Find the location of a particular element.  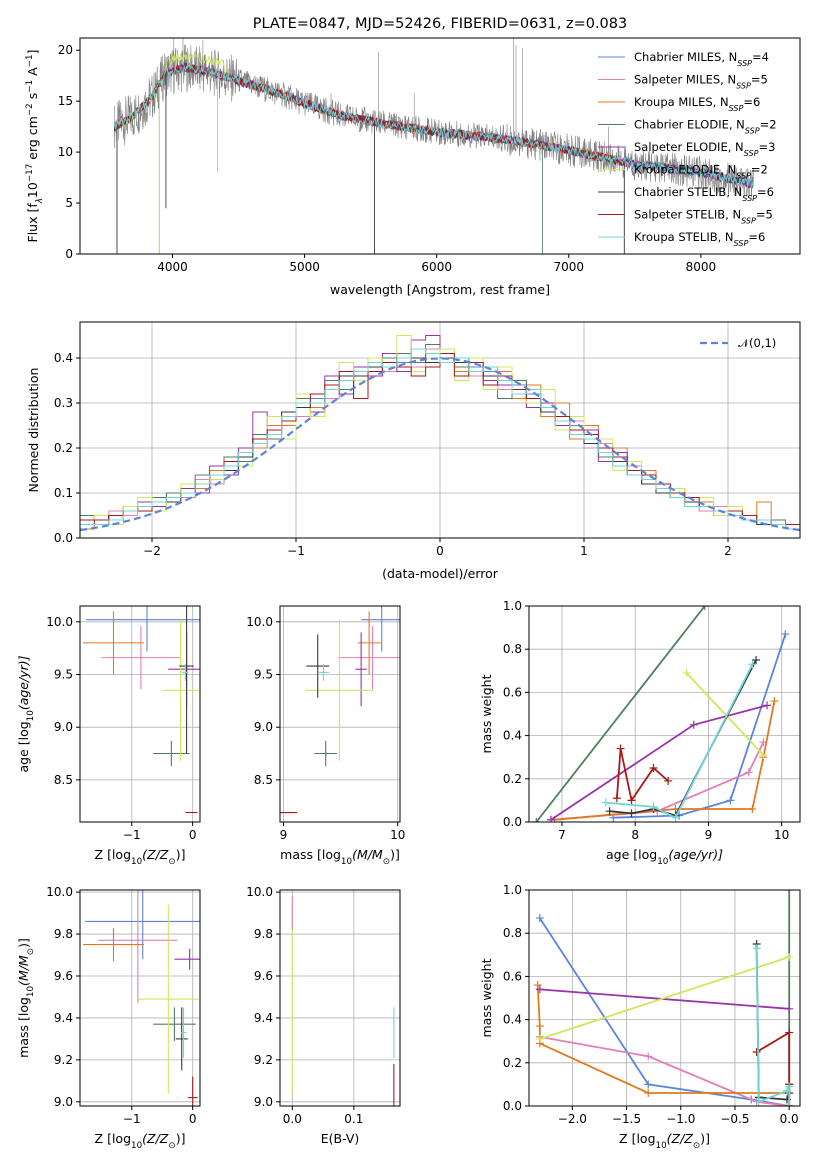

y-tick-label: 9.5 is located at coordinates (63, 674).